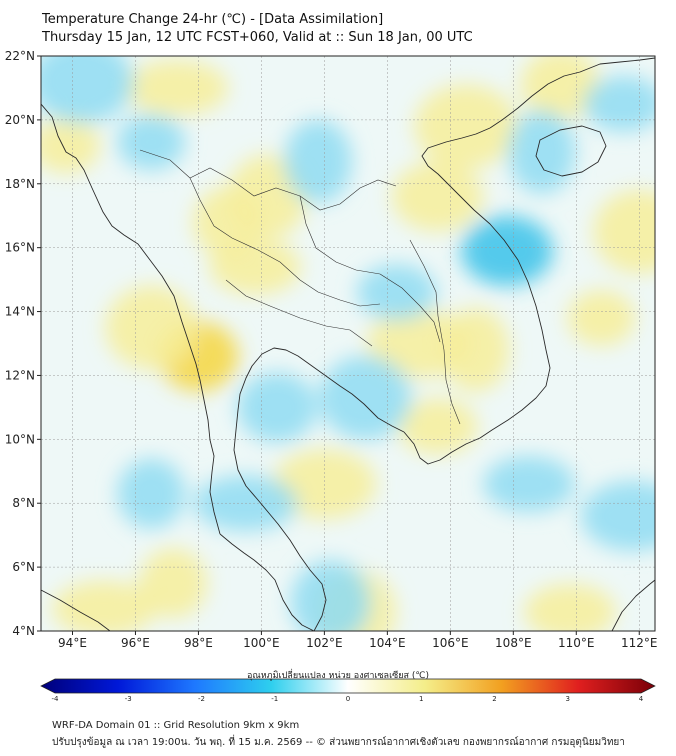 Image resolution: width=676 pixels, height=756 pixels. I want to click on colorbar-tick-label: -3, so click(128, 699).